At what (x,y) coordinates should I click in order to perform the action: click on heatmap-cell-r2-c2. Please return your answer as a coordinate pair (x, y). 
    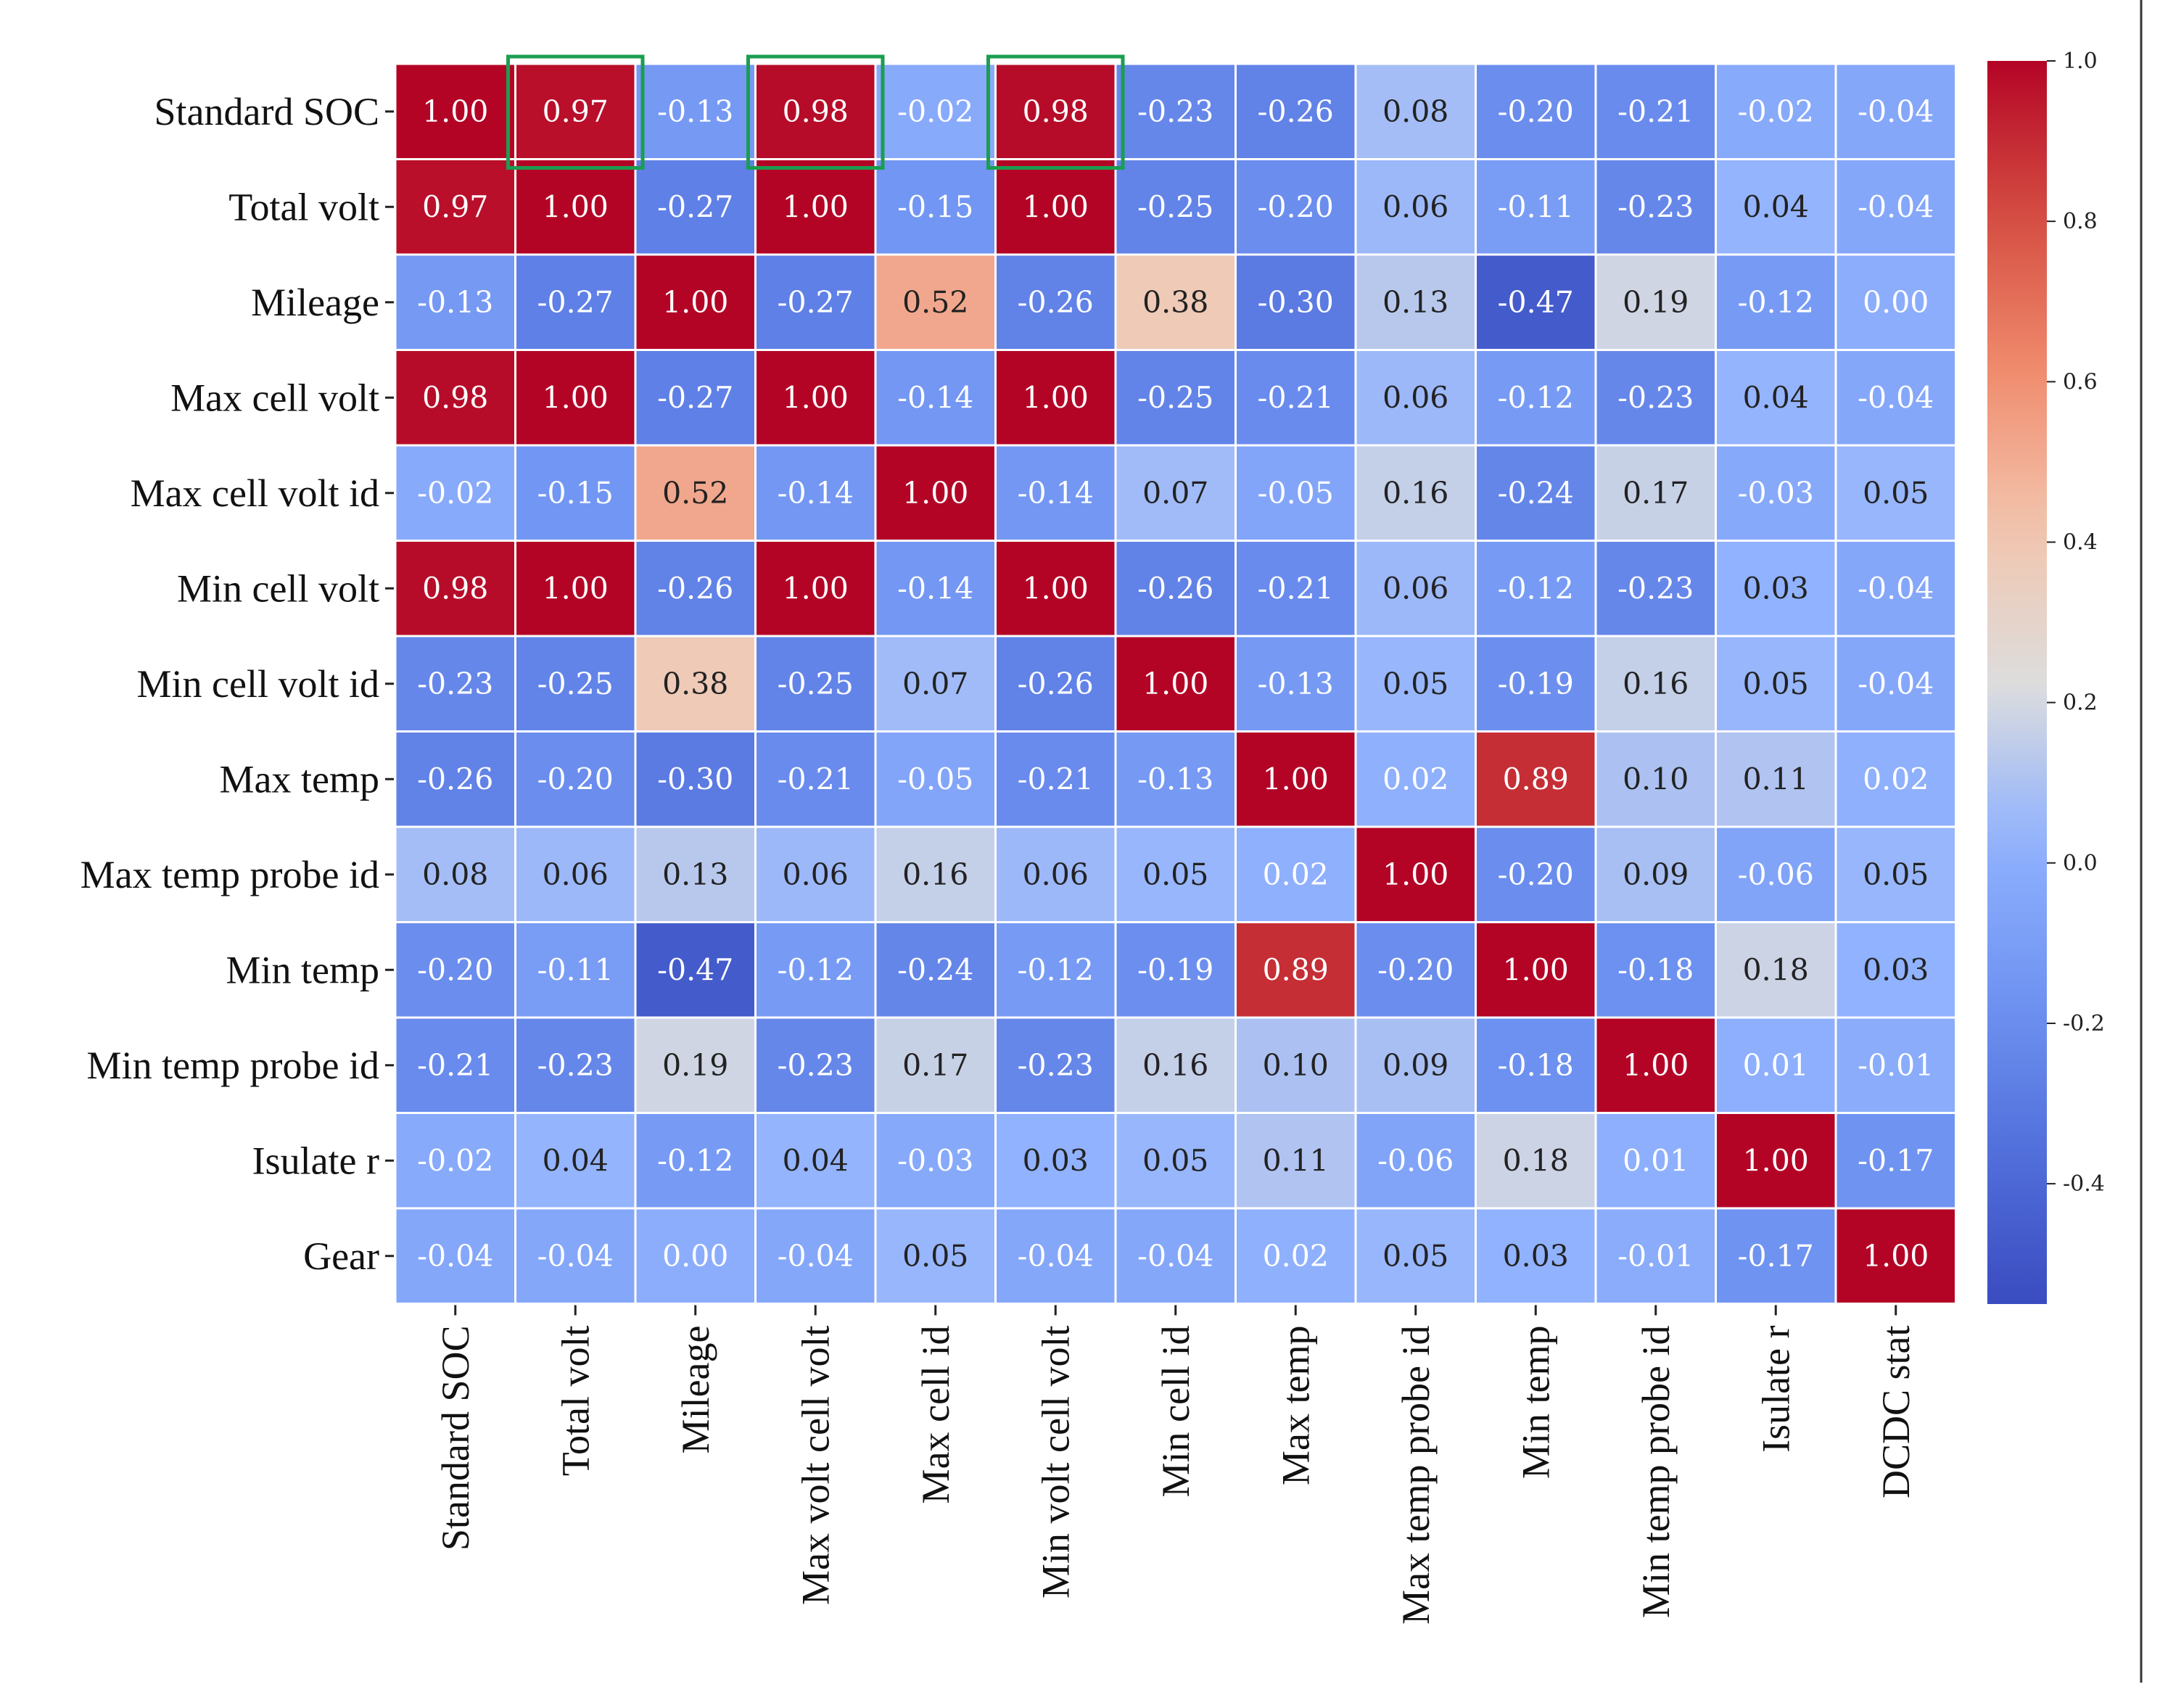
    Looking at the image, I should click on (696, 302).